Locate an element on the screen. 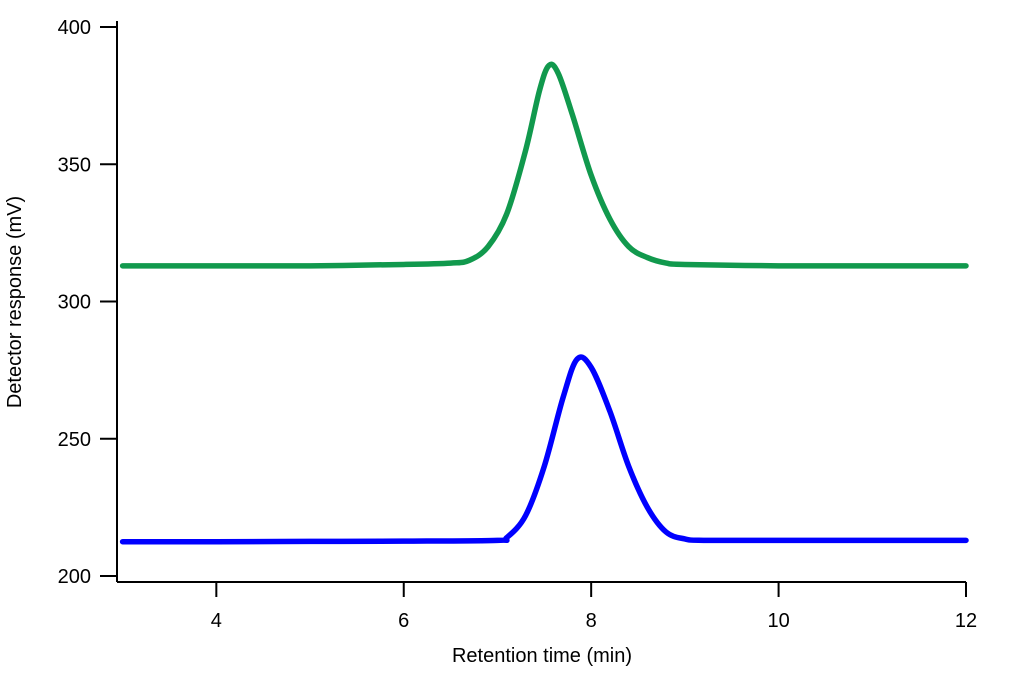 This screenshot has width=1024, height=674. x-tick-label: 10 is located at coordinates (778, 621).